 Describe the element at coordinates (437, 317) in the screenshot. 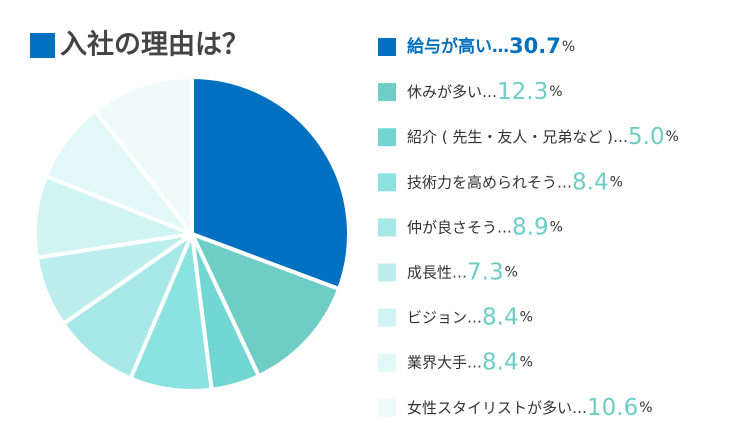

I see `legend-label: ビジョン` at that location.